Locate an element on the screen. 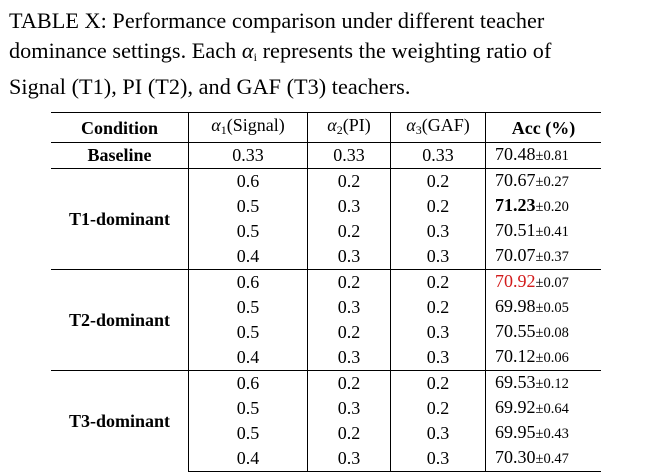  acc-value: 70.48±0.81 is located at coordinates (544, 156).